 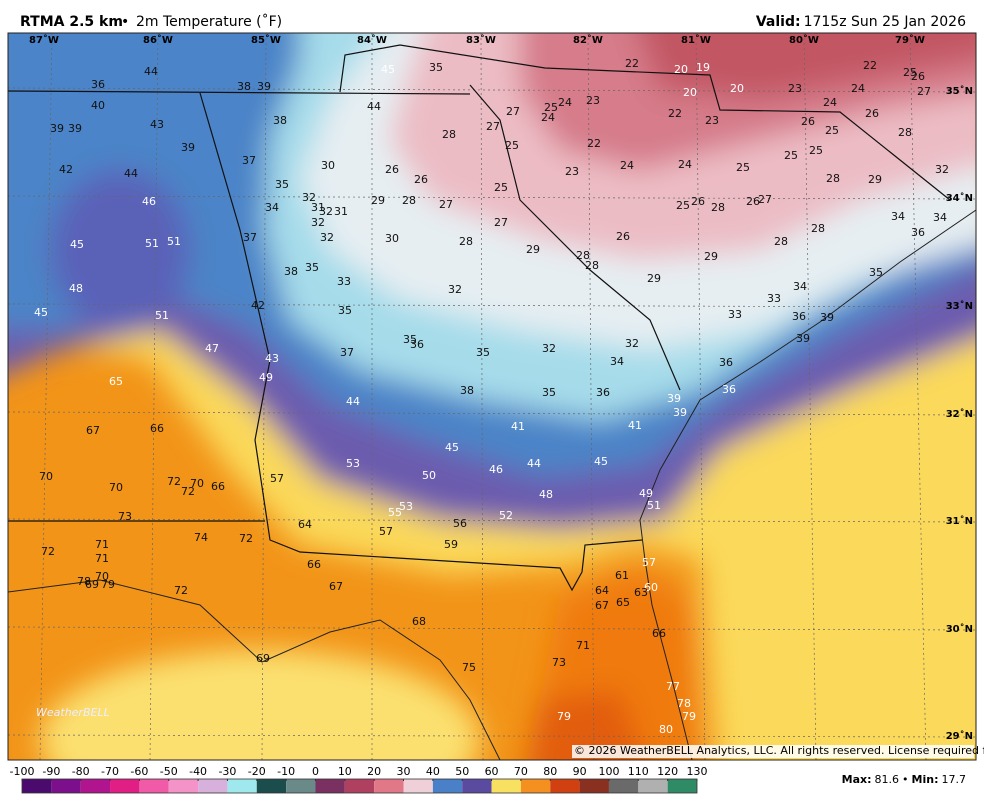 What do you see at coordinates (887, 779) in the screenshot?
I see `max-value: 81.6` at bounding box center [887, 779].